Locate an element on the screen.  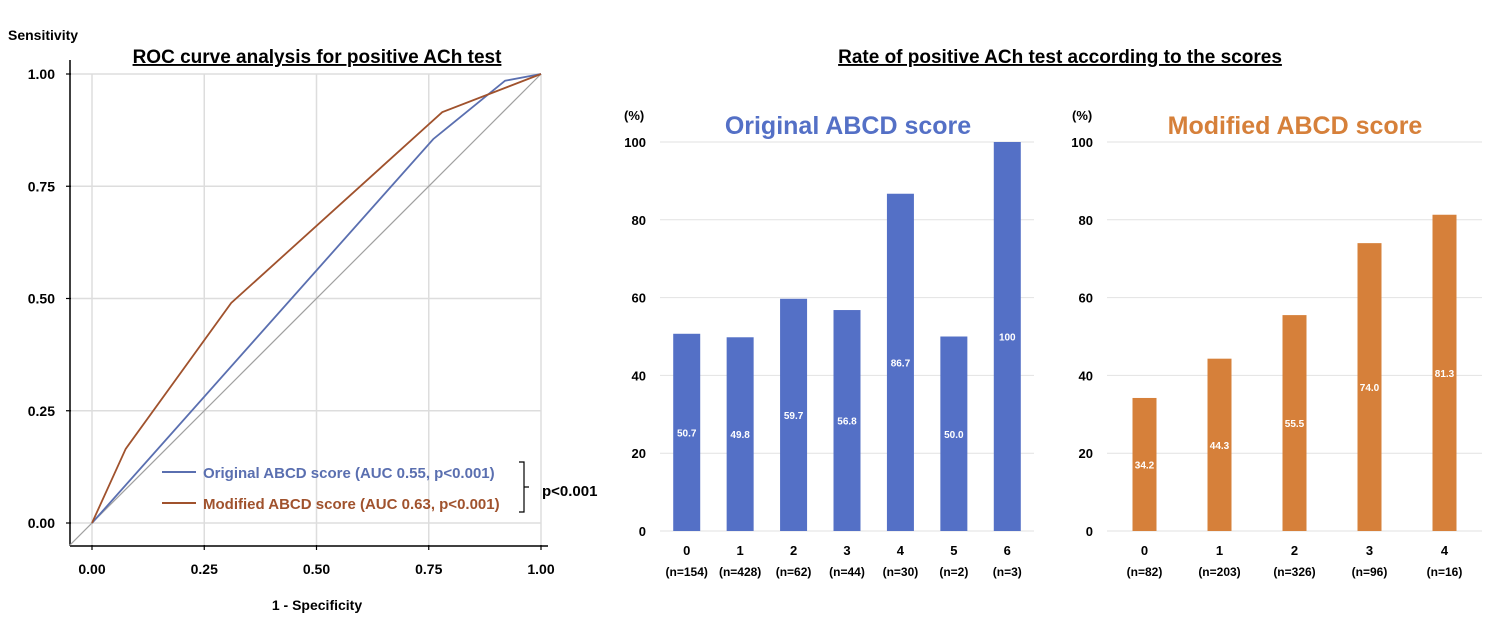
bar-value-label: 50.7 is located at coordinates (687, 433).